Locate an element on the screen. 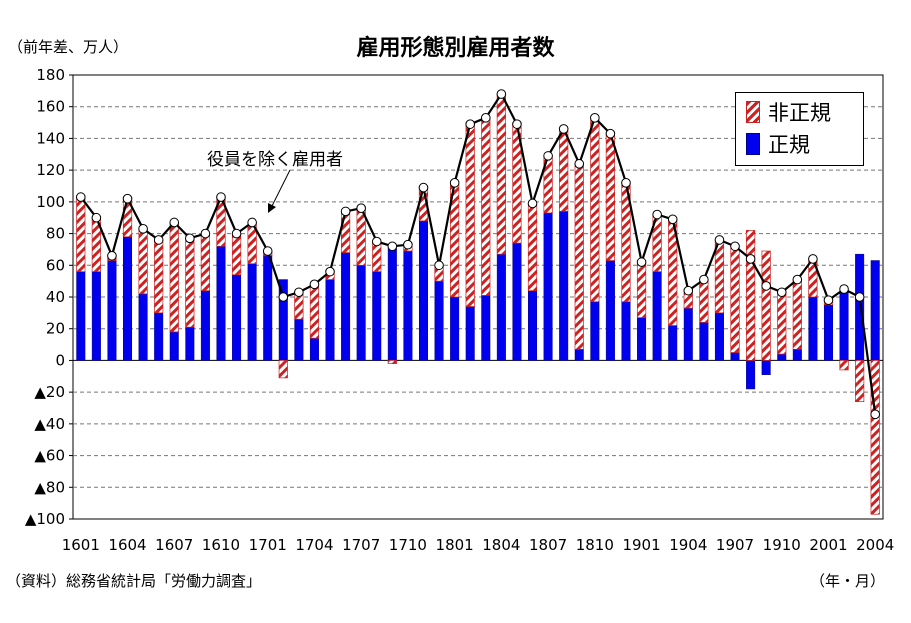  y-tick-label: ▲80 is located at coordinates (49, 487).